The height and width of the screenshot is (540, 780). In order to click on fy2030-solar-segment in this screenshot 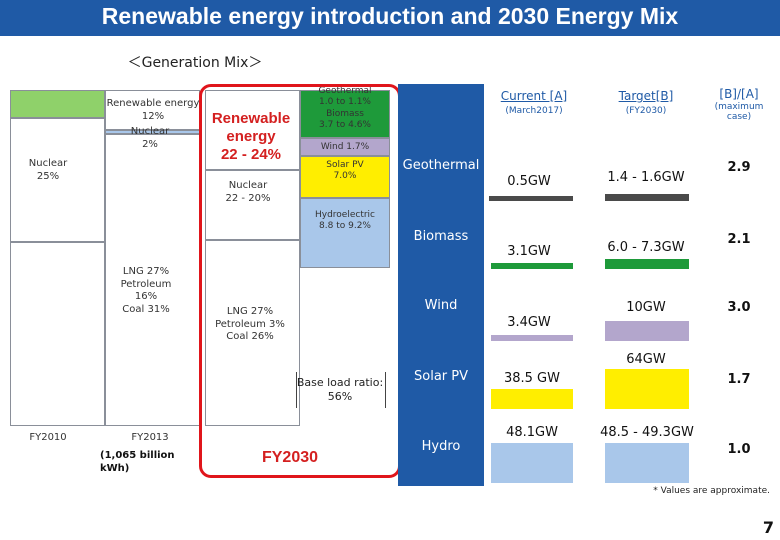, I will do `click(345, 177)`.